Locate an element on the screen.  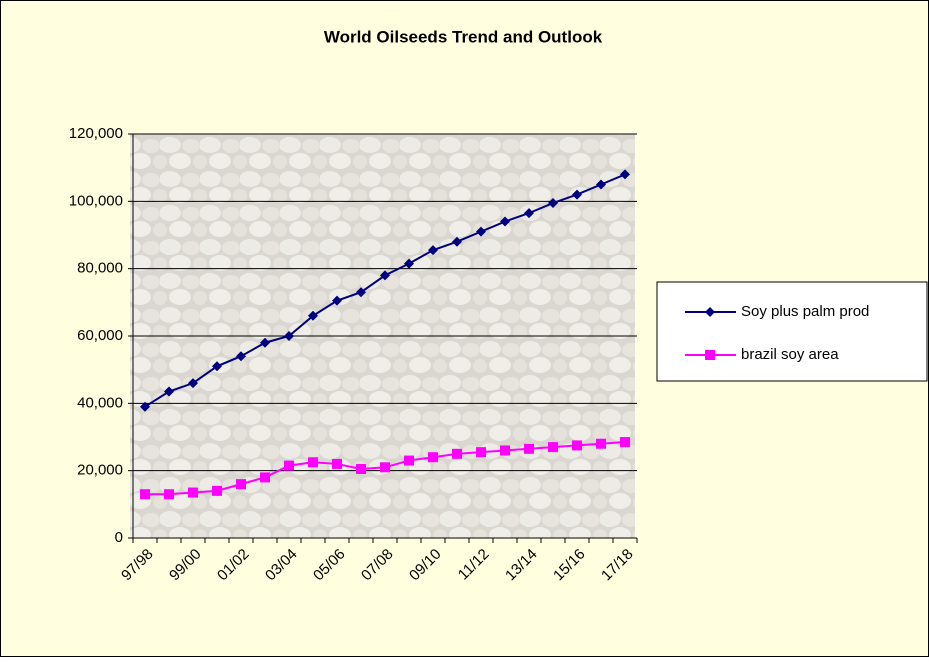
y-tick-label: 0 is located at coordinates (119, 537).